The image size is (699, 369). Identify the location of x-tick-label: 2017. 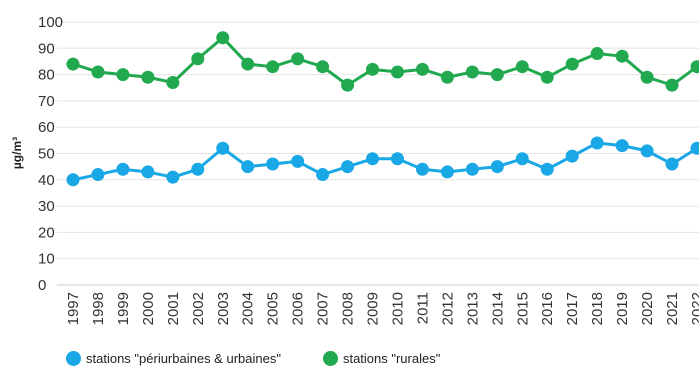
(572, 308).